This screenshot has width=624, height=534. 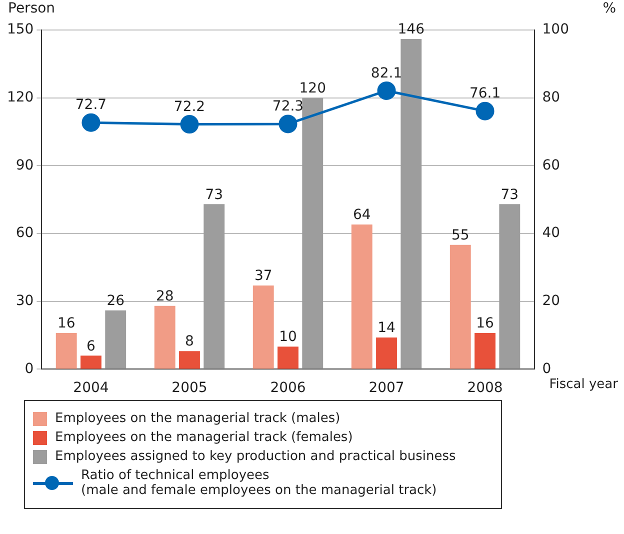 What do you see at coordinates (411, 30) in the screenshot?
I see `data-label: 146` at bounding box center [411, 30].